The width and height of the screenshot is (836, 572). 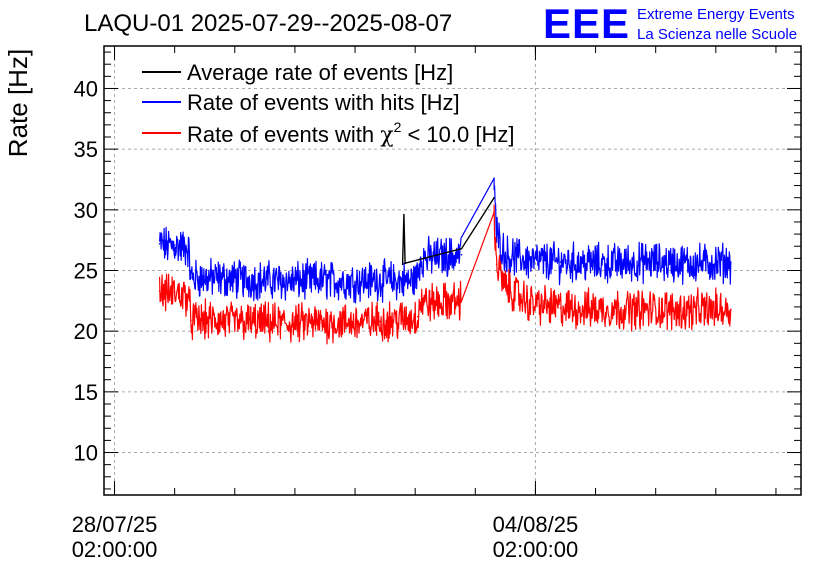 What do you see at coordinates (86, 392) in the screenshot?
I see `y-tick-label: 15` at bounding box center [86, 392].